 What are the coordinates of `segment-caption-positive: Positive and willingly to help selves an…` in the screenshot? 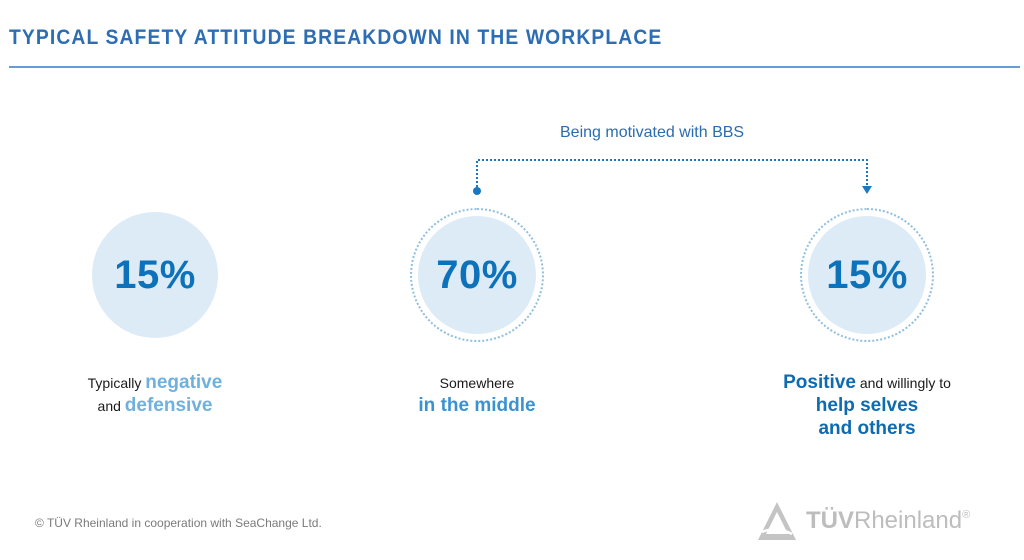 It's located at (867, 405).